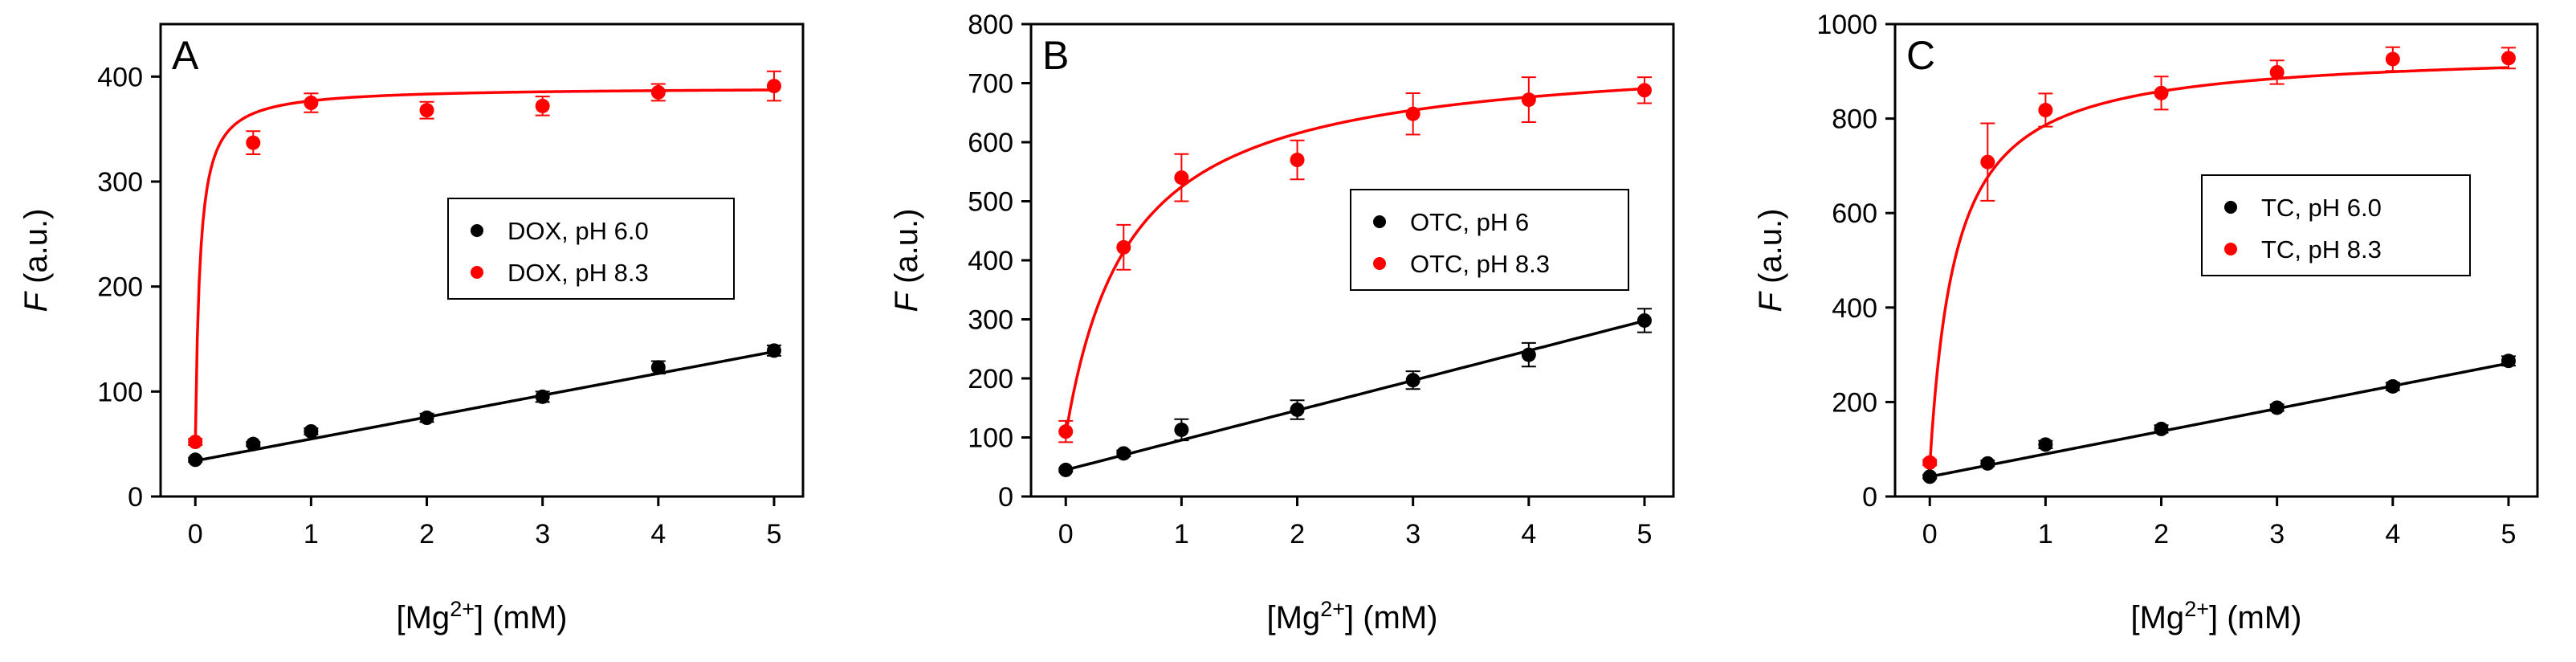 This screenshot has height=662, width=2576. I want to click on legend-label: OTC, pH 6, so click(1469, 222).